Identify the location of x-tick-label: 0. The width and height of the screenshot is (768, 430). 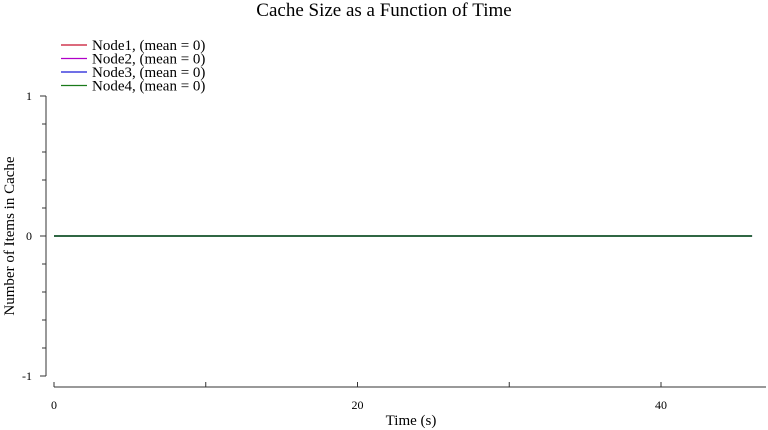
(54, 405).